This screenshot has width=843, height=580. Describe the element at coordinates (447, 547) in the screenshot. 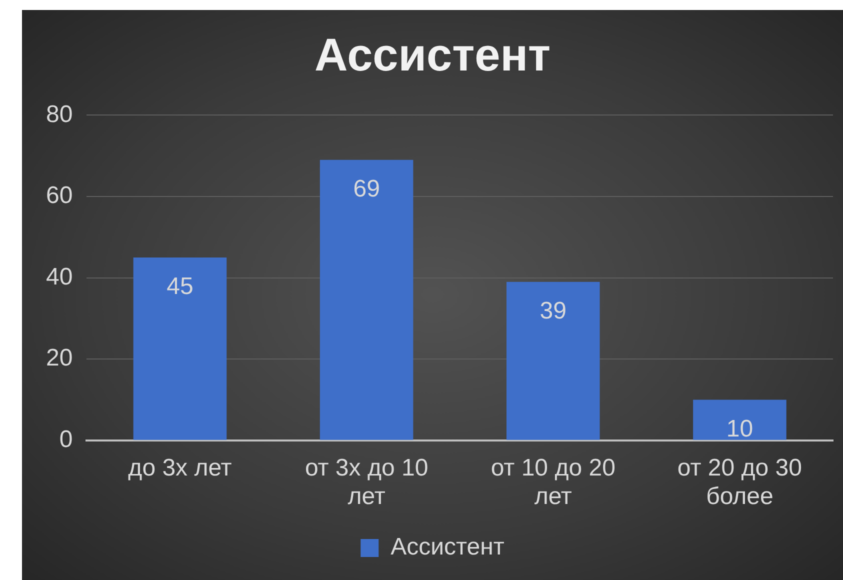

I see `legend-label: Ассистент` at that location.